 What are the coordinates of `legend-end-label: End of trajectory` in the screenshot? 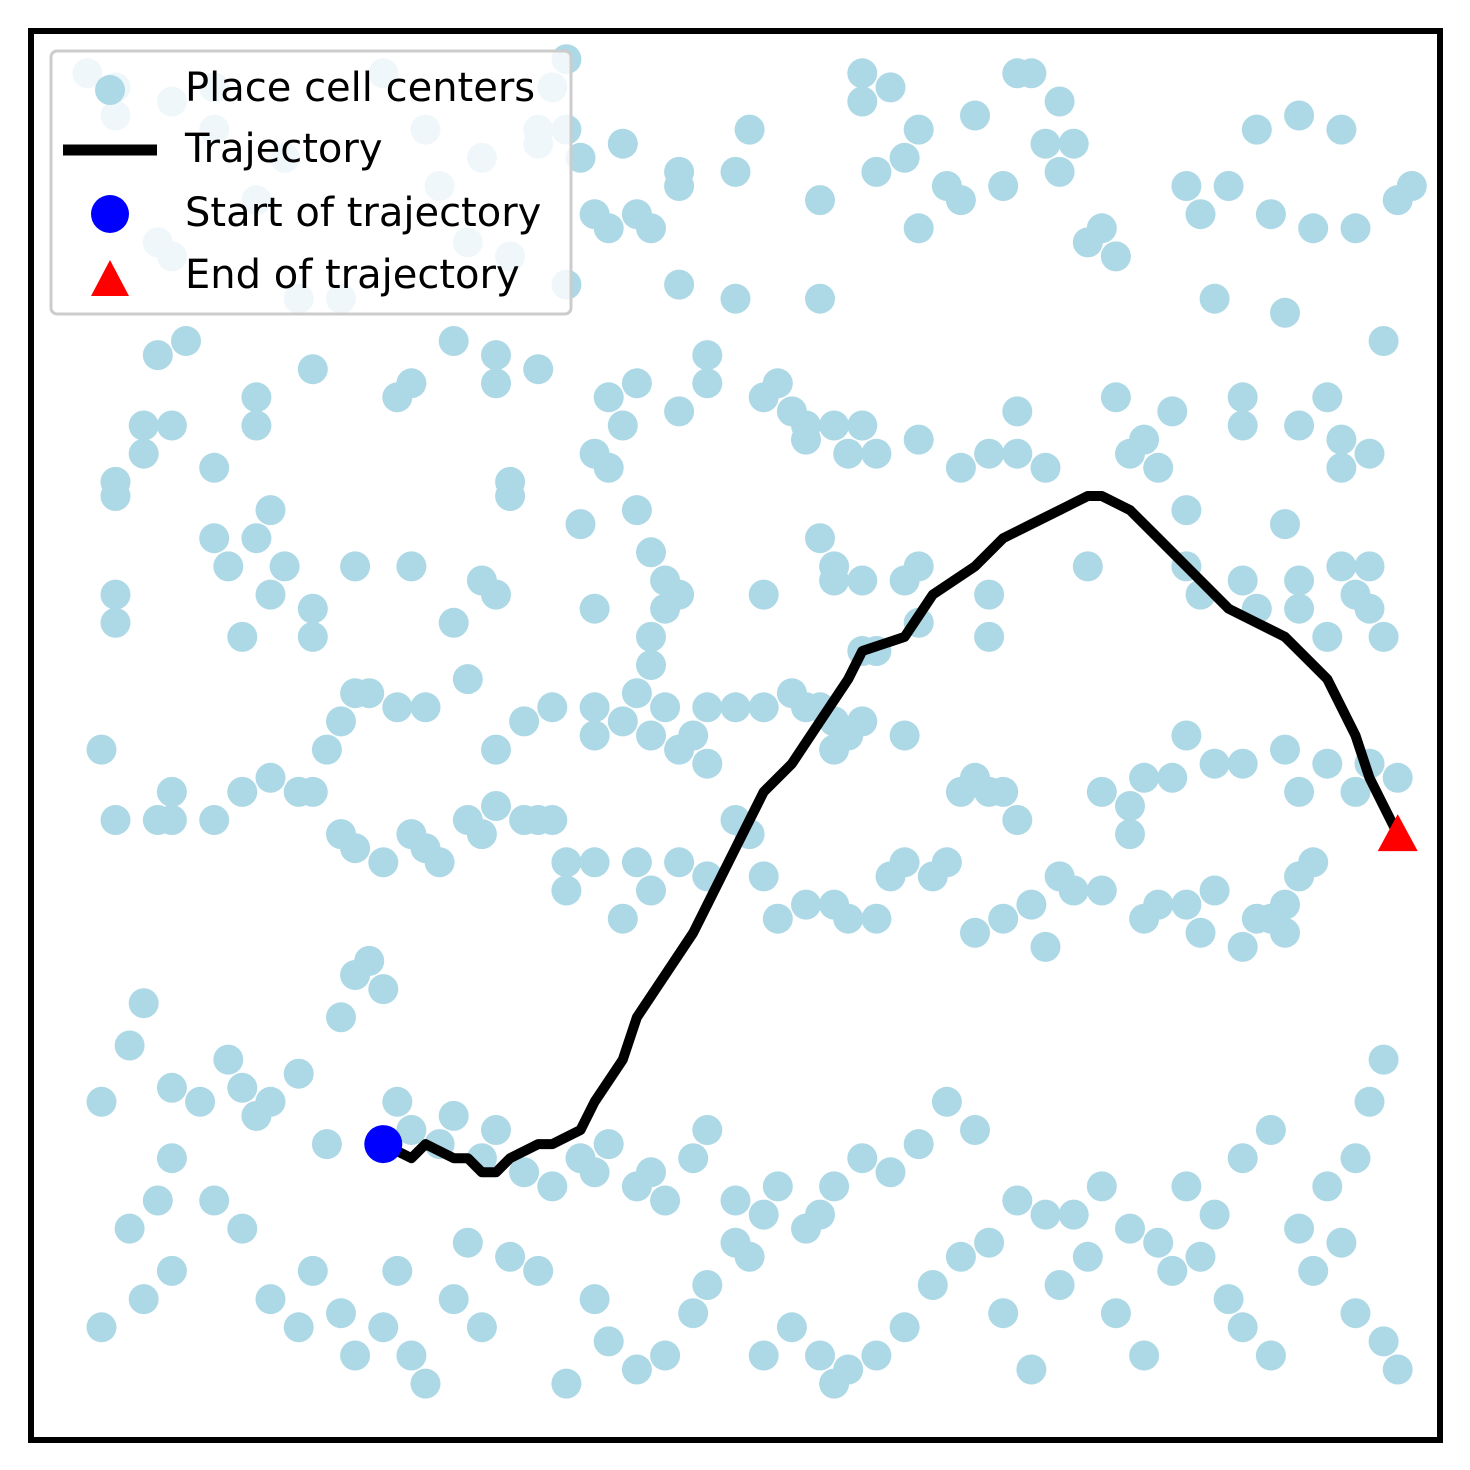 It's located at (352, 275).